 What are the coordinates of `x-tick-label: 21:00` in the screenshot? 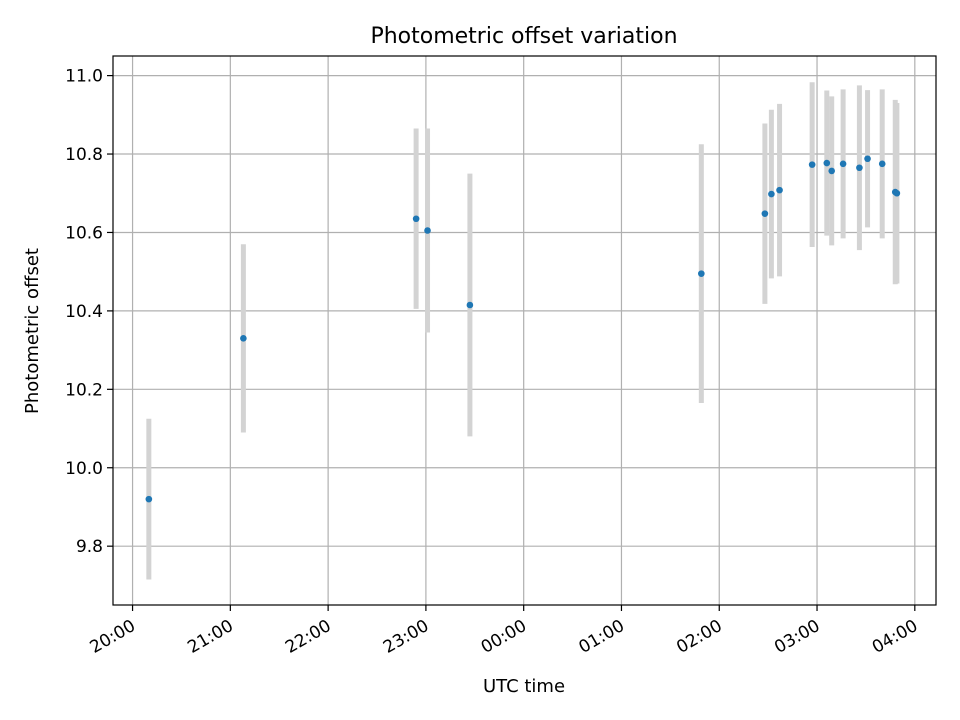 It's located at (210, 637).